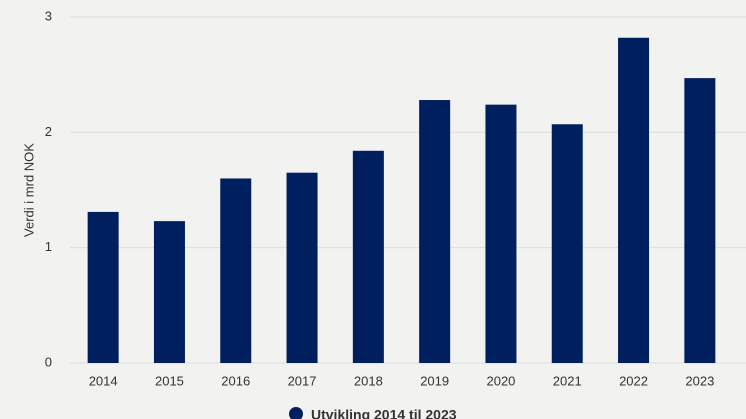  What do you see at coordinates (302, 380) in the screenshot?
I see `x-tick-label: 2017` at bounding box center [302, 380].